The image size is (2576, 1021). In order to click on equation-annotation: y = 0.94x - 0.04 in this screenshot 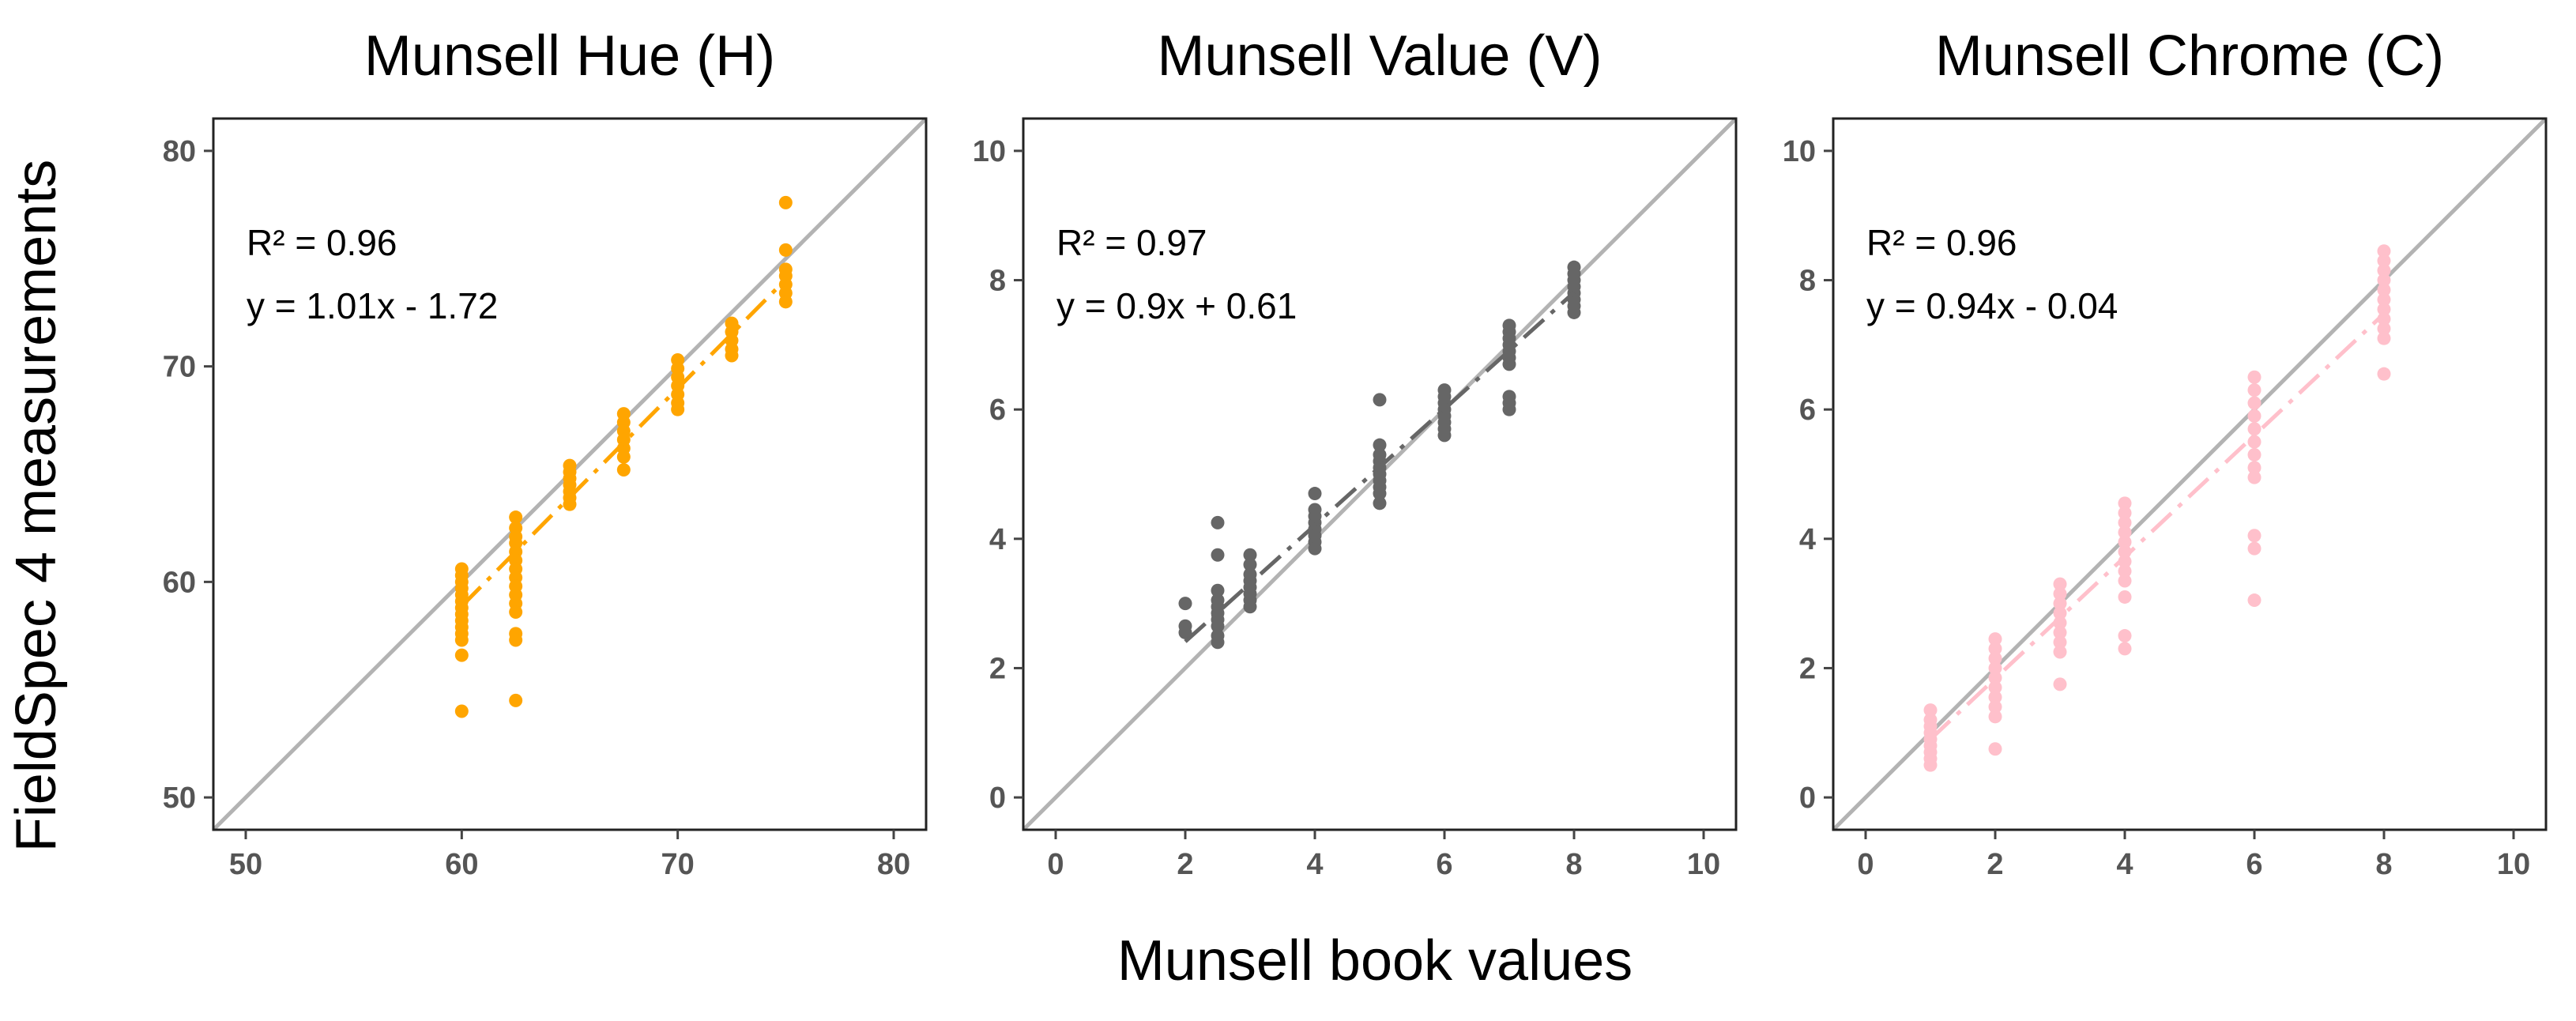, I will do `click(1992, 305)`.